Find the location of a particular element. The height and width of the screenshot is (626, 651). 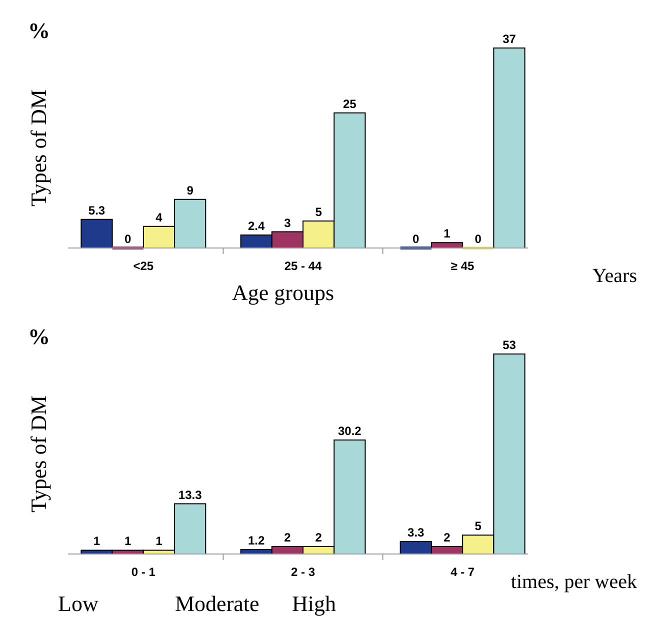

data-label: 1.2 is located at coordinates (256, 540).